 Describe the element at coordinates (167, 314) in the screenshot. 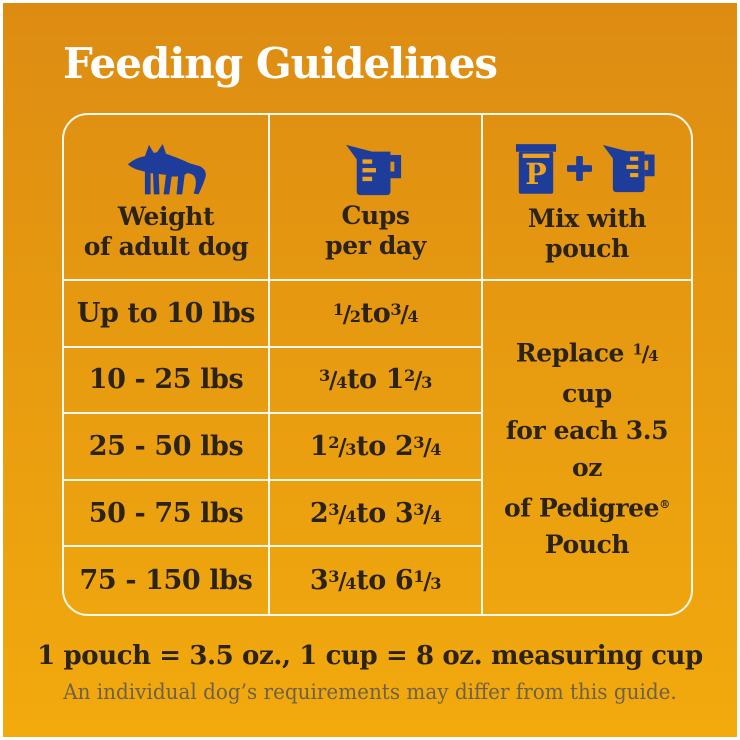

I see `weight-cell: Up to 10 lbs` at that location.